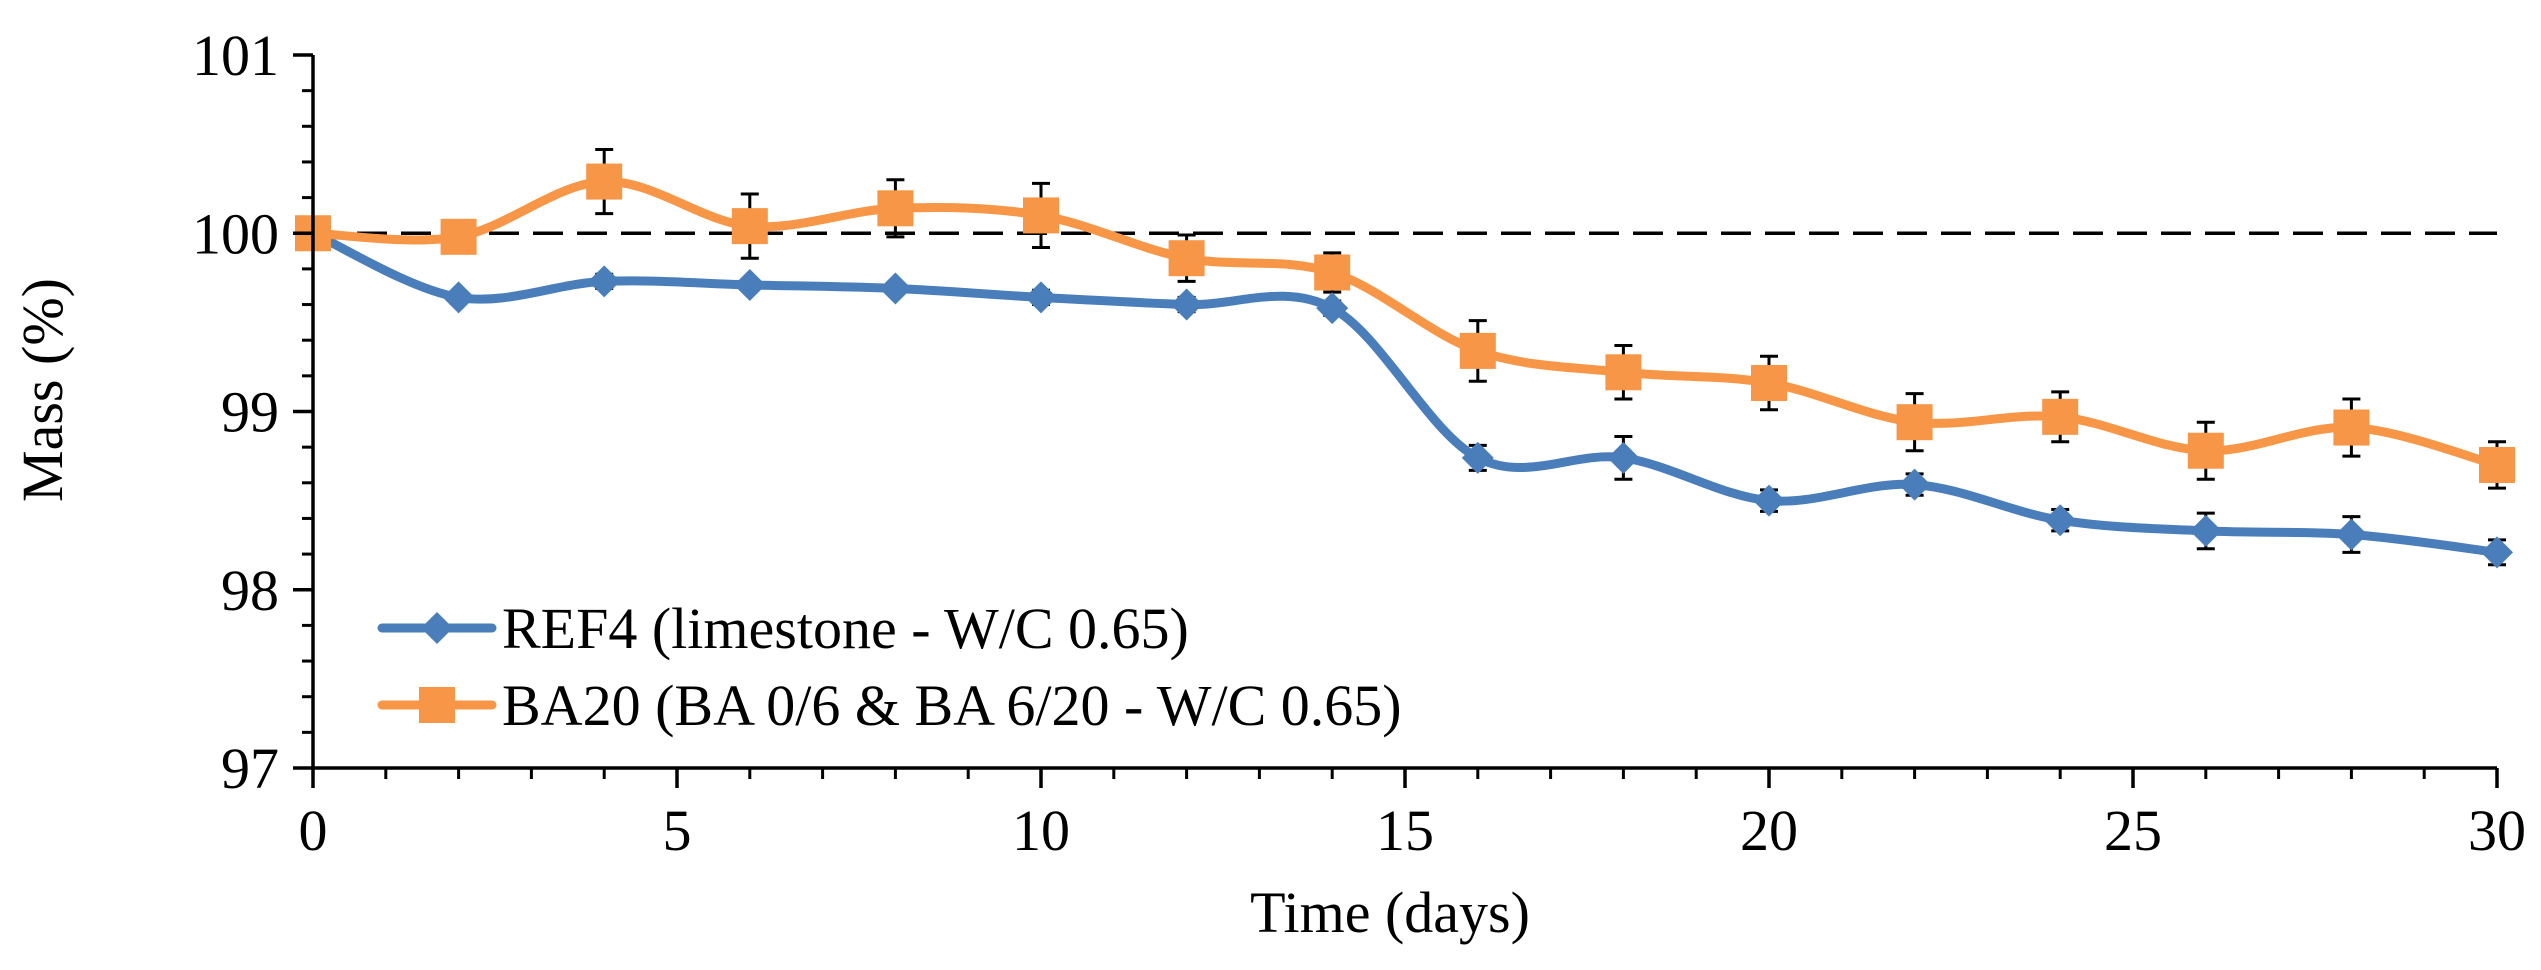 The width and height of the screenshot is (2541, 970). What do you see at coordinates (437, 628) in the screenshot?
I see `legend-marker-ref4` at bounding box center [437, 628].